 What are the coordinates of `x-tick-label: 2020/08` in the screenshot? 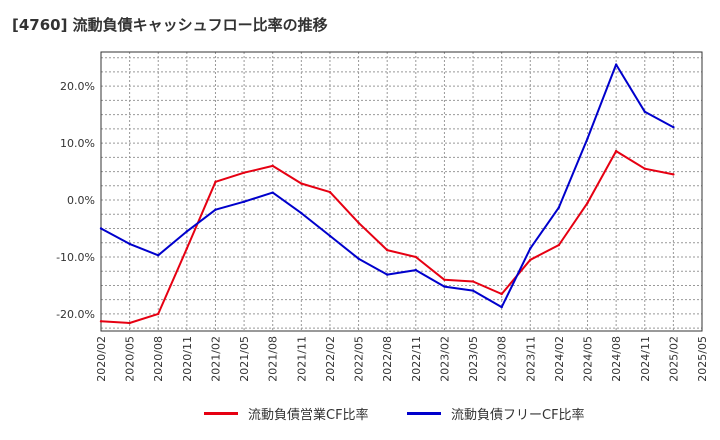 It's located at (158, 359).